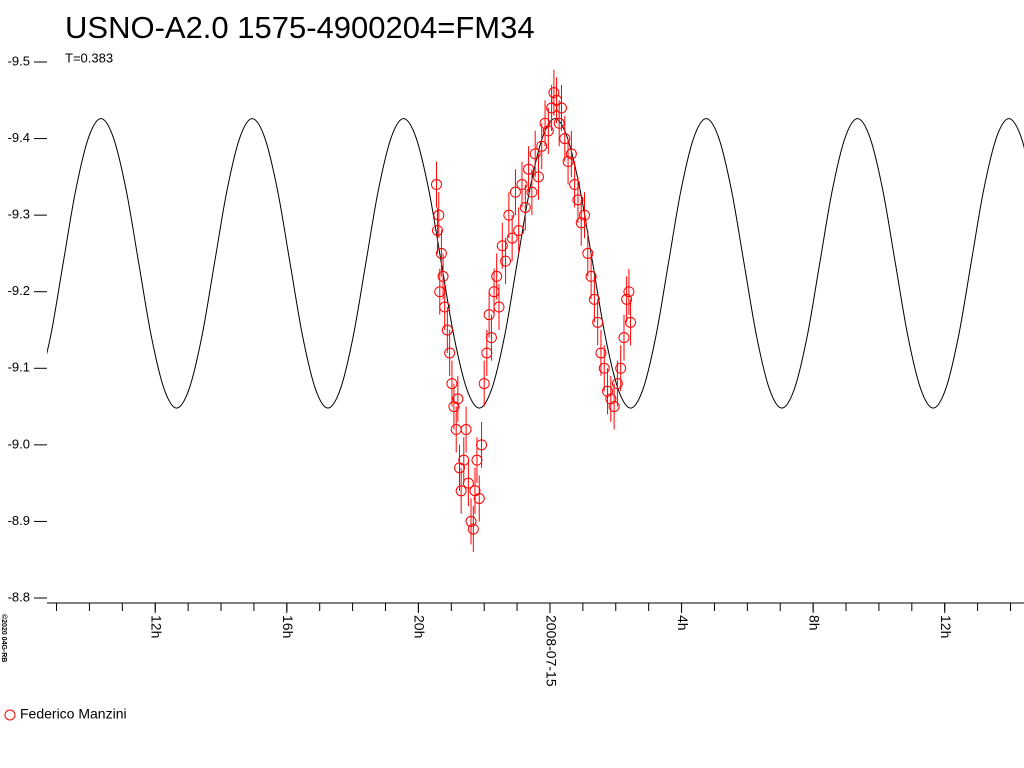 The image size is (1024, 768). I want to click on y-tick-label: -9.3, so click(19, 214).